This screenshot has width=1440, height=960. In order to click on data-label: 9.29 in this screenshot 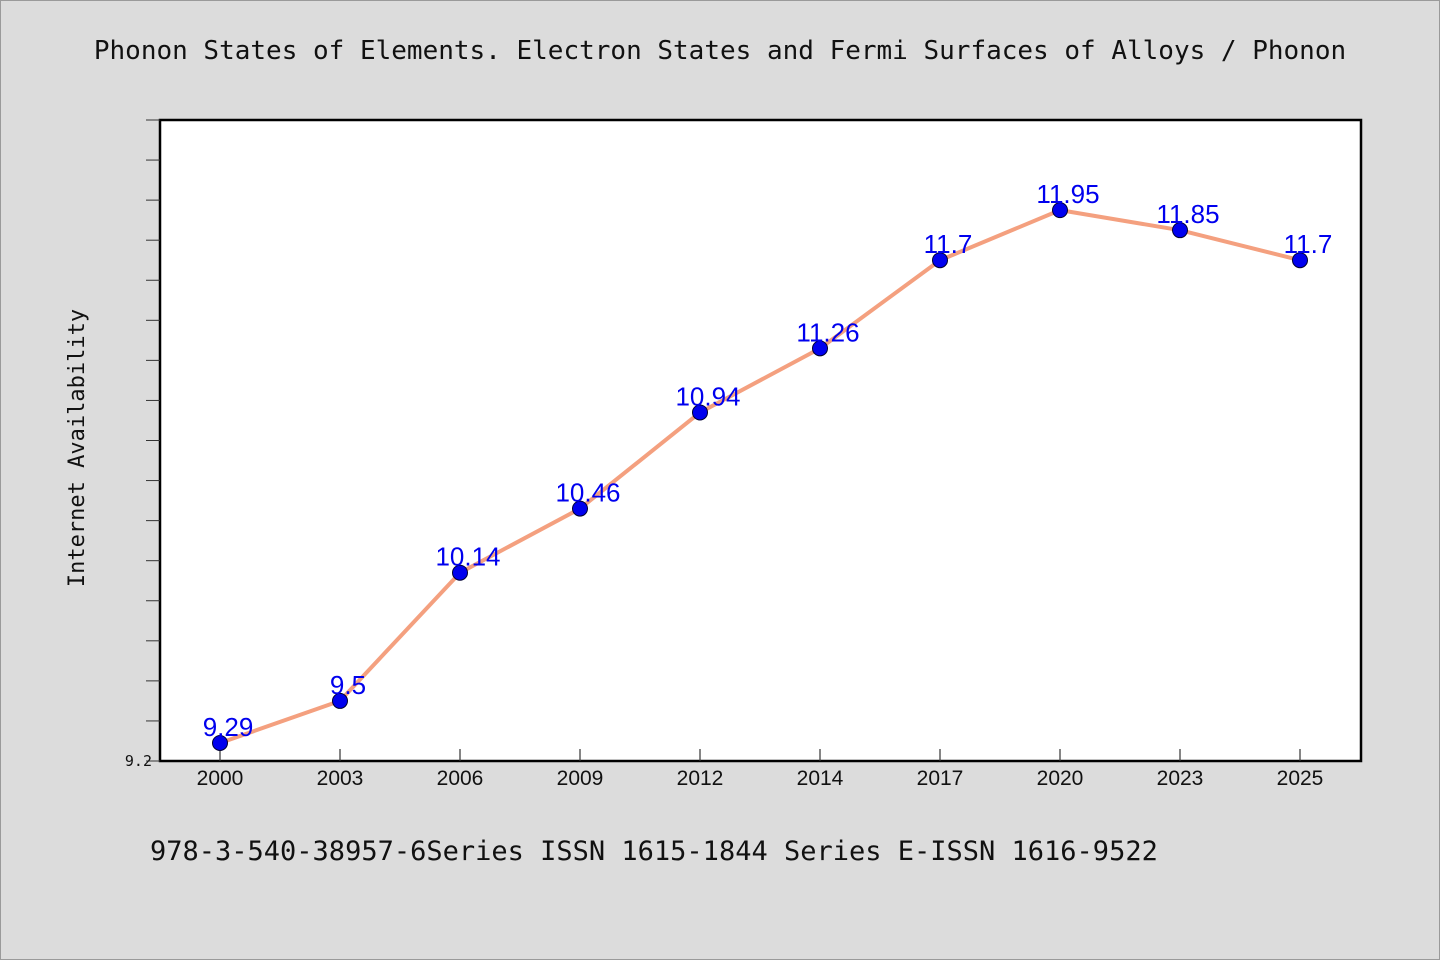, I will do `click(228, 727)`.